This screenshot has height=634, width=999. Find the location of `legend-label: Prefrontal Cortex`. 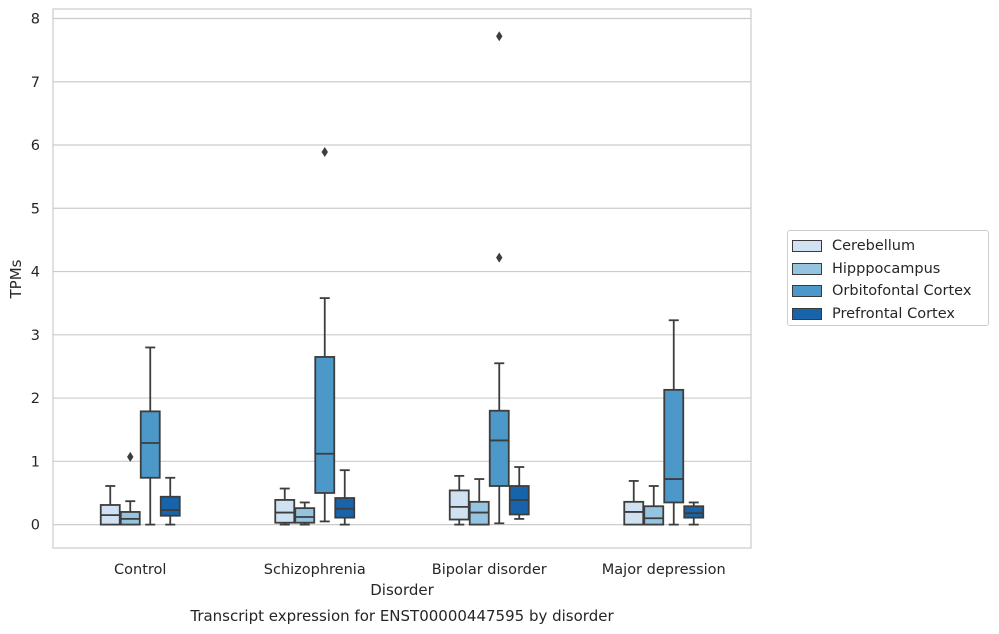

legend-label: Prefrontal Cortex is located at coordinates (893, 313).